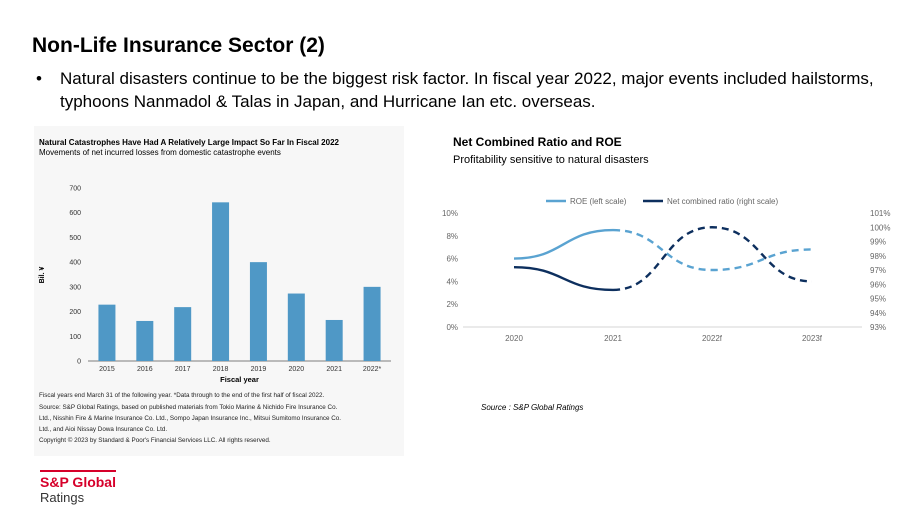 This screenshot has width=920, height=518. What do you see at coordinates (452, 259) in the screenshot?
I see `left-y-tick-3: 6%` at bounding box center [452, 259].